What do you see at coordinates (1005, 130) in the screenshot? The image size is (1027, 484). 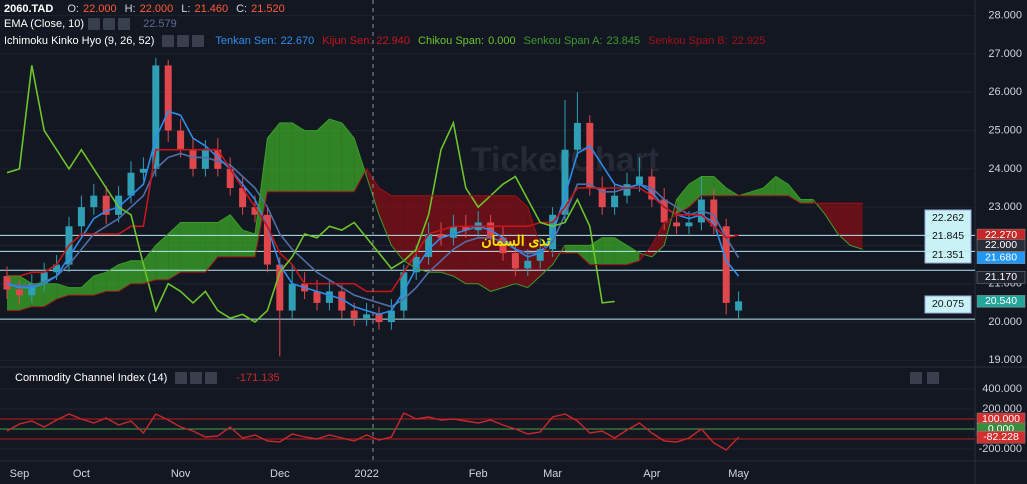 I see `y-tick-label: 25.000` at bounding box center [1005, 130].